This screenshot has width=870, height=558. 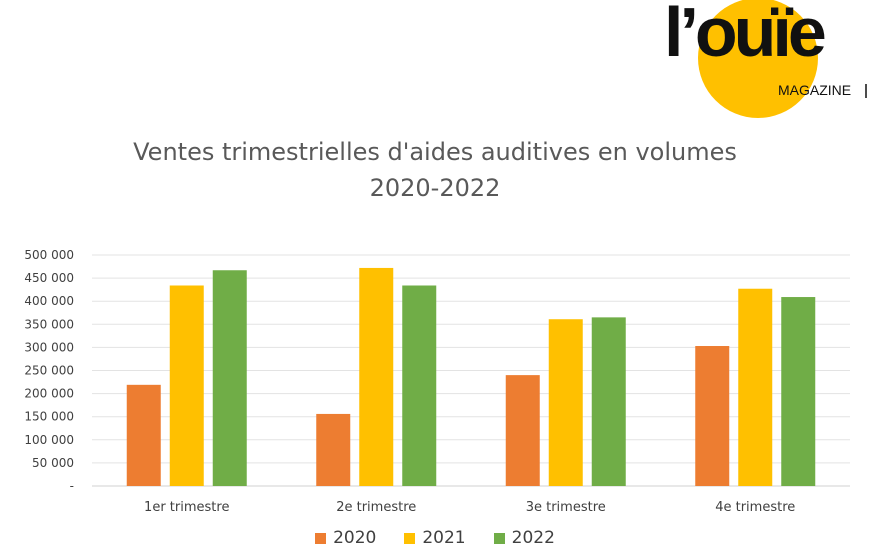 I want to click on chart-legend: 2020 2021 2022, so click(x=435, y=538).